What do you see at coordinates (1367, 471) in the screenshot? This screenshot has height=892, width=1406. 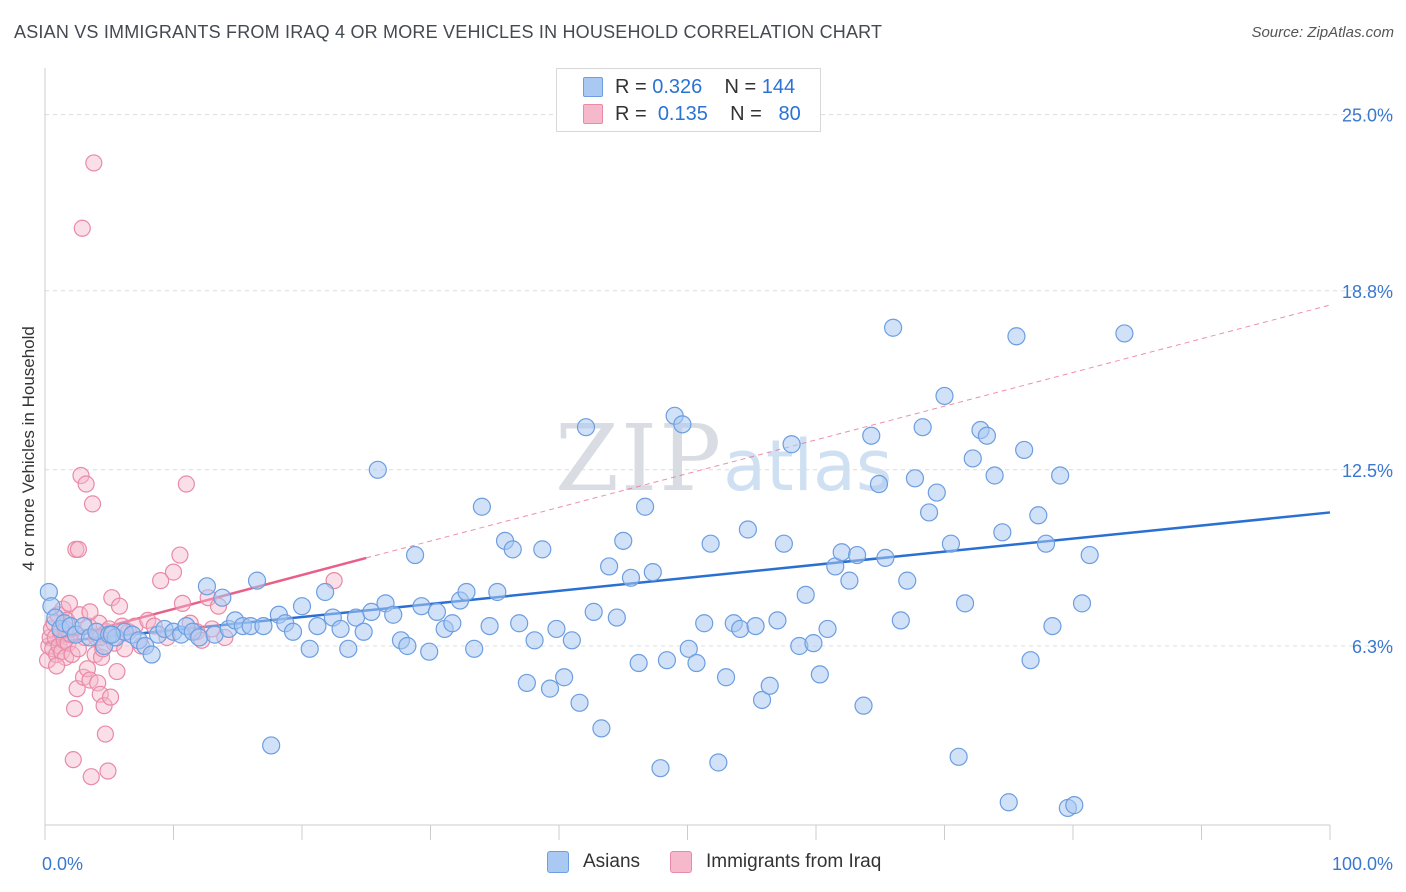 I see `y-tick-label: 12.5%` at bounding box center [1367, 471].